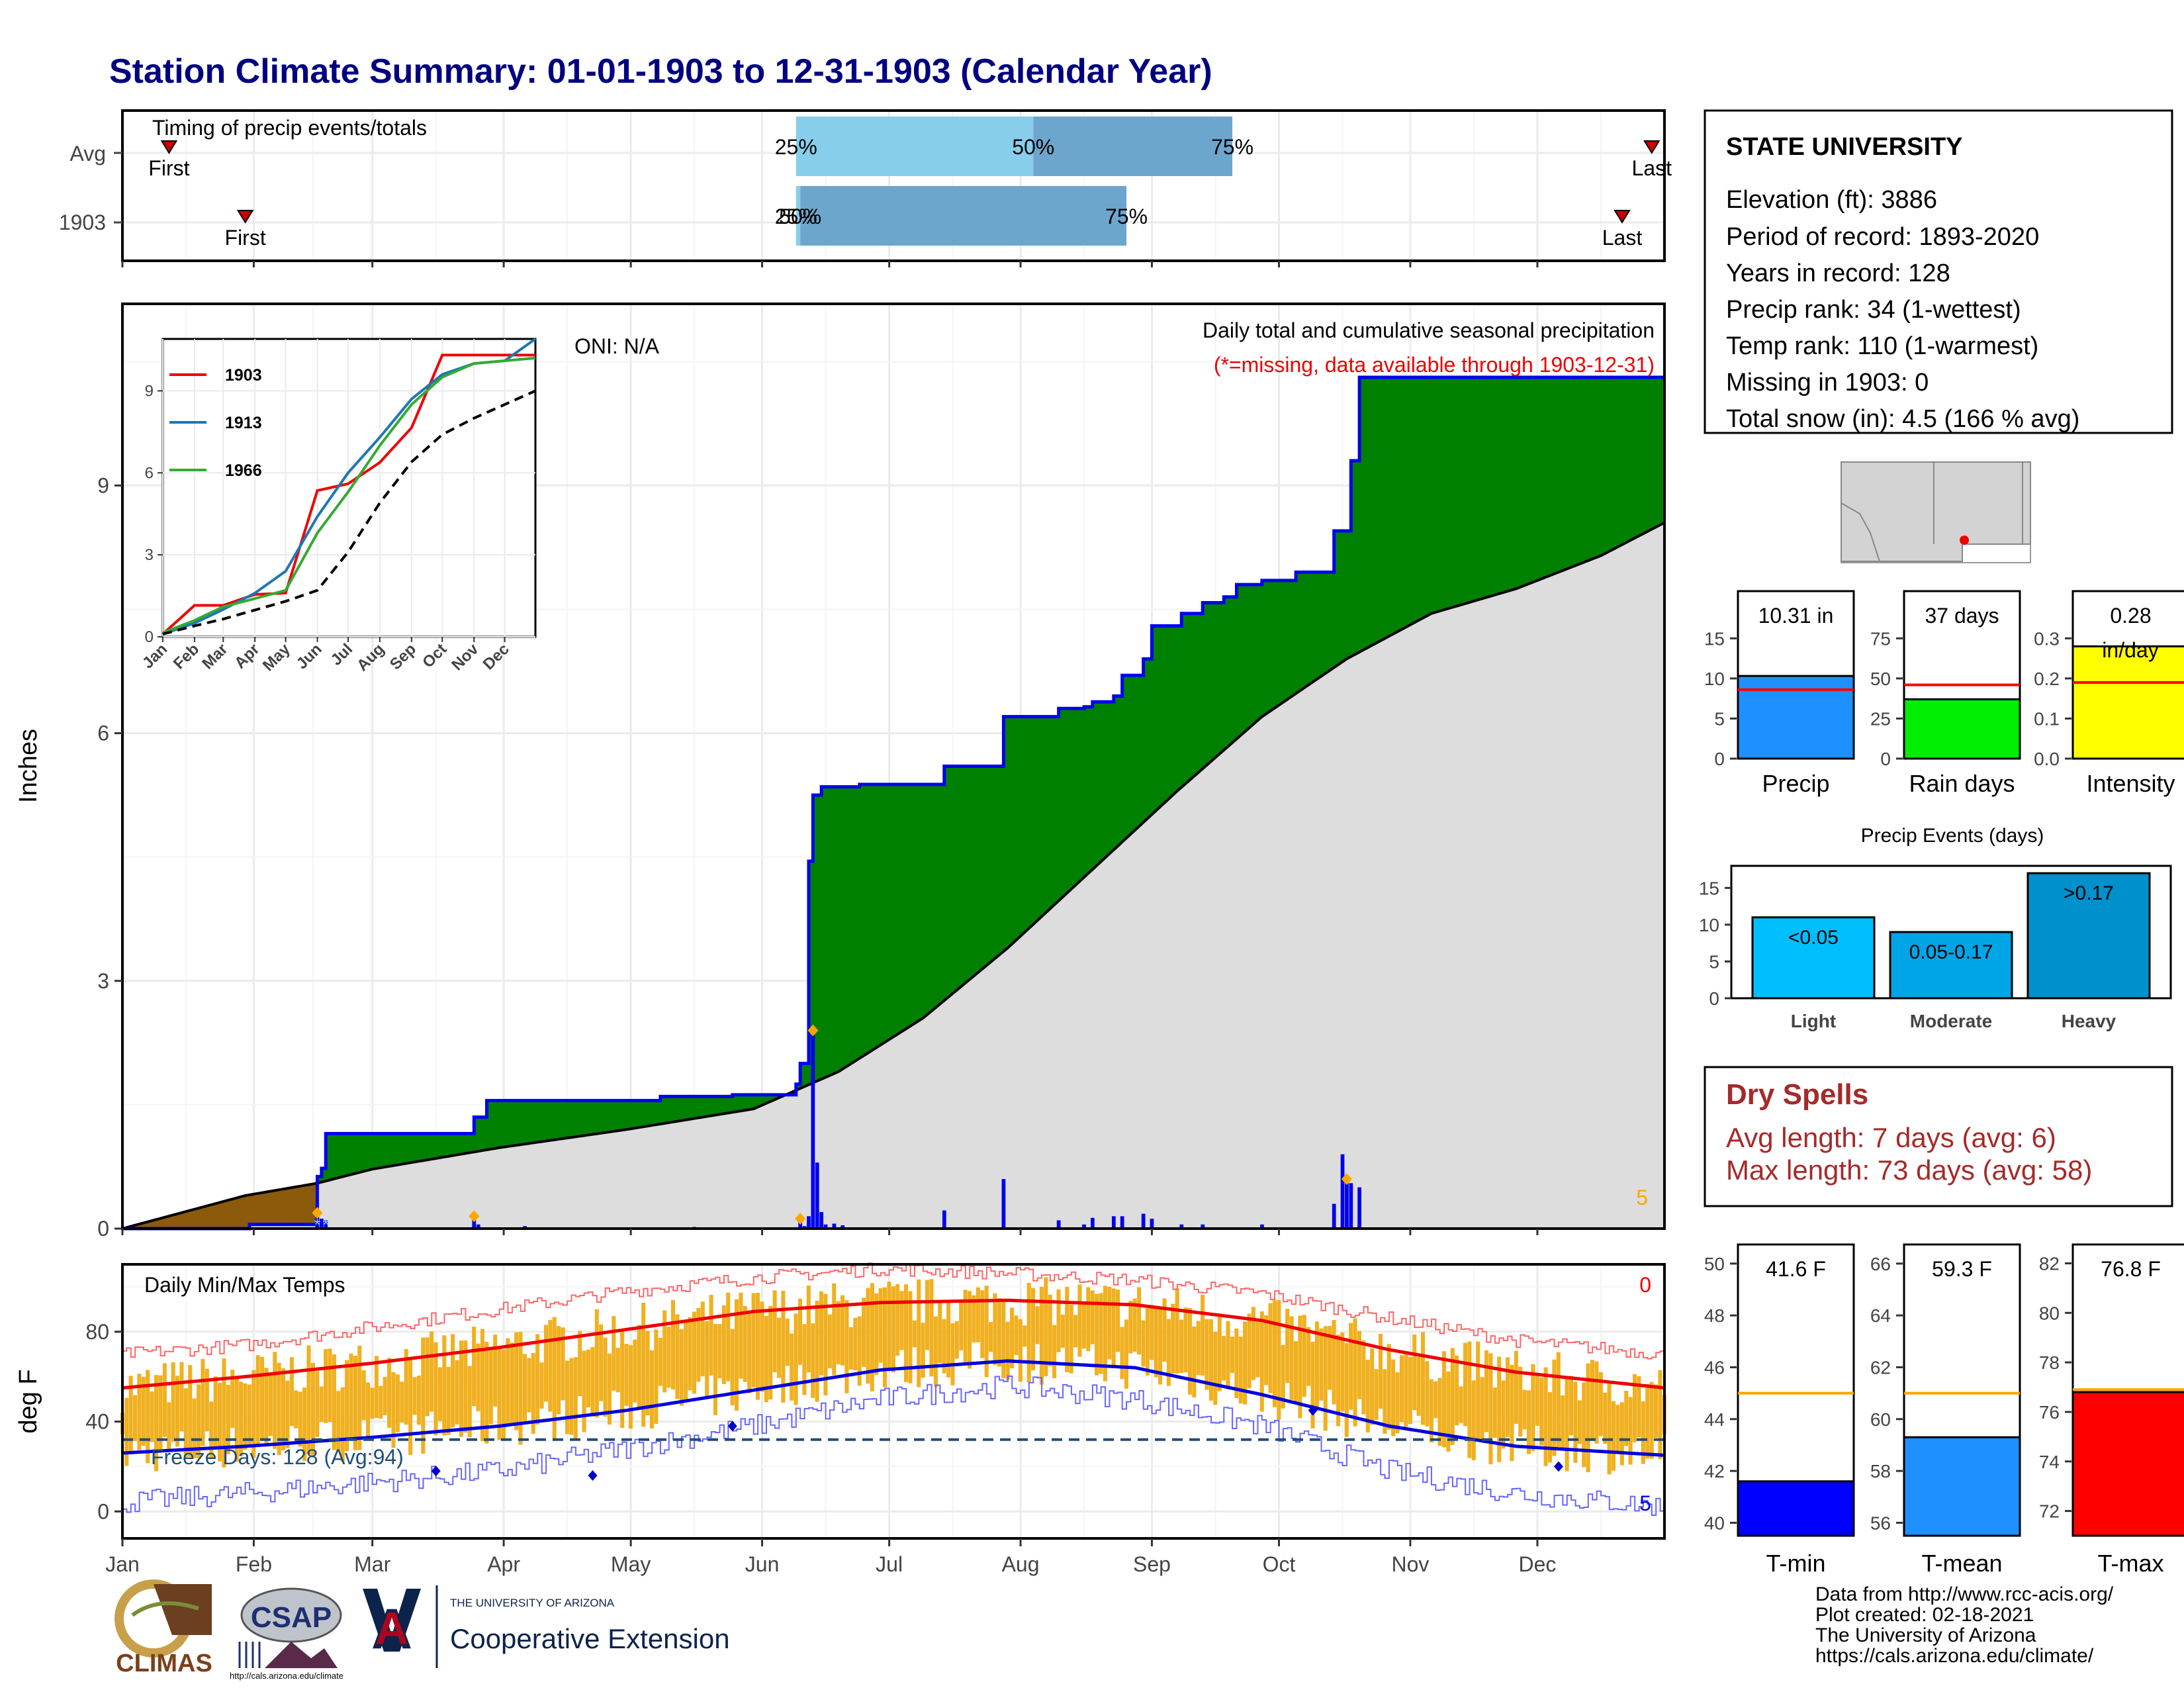  What do you see at coordinates (503, 1564) in the screenshot?
I see `month-tick-label: Apr` at bounding box center [503, 1564].